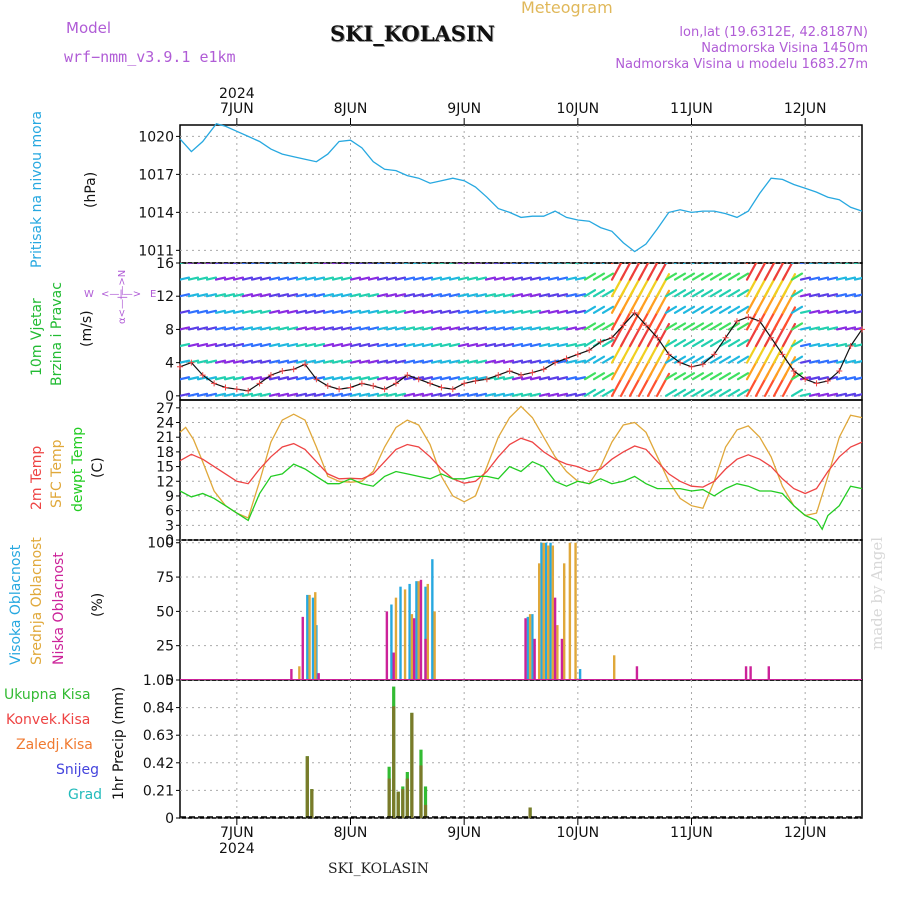  What do you see at coordinates (156, 137) in the screenshot?
I see `y-tick-label: 1020` at bounding box center [156, 137].